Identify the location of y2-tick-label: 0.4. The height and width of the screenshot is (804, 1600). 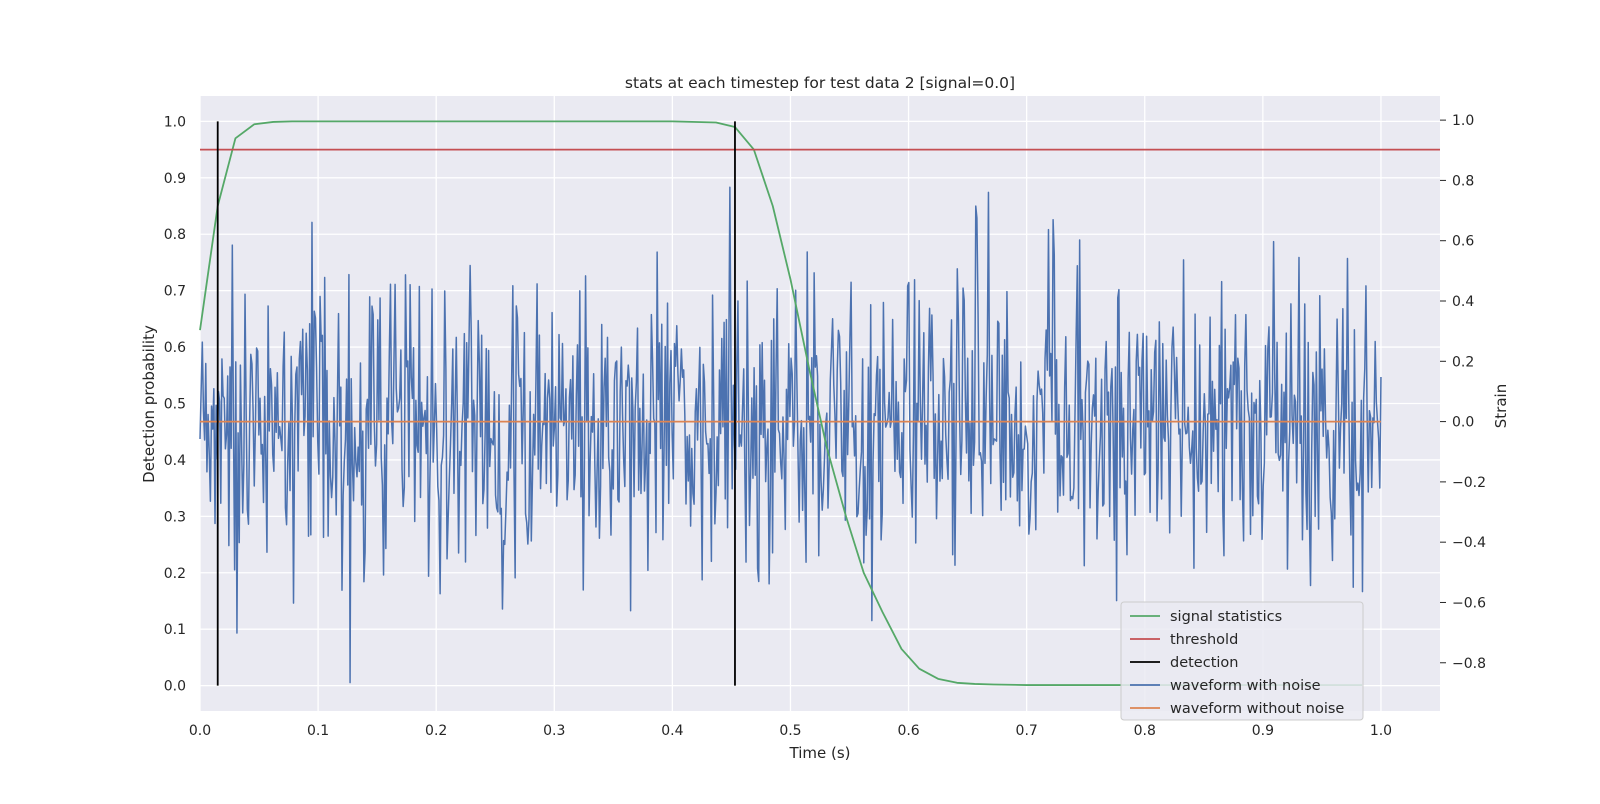
(1463, 302).